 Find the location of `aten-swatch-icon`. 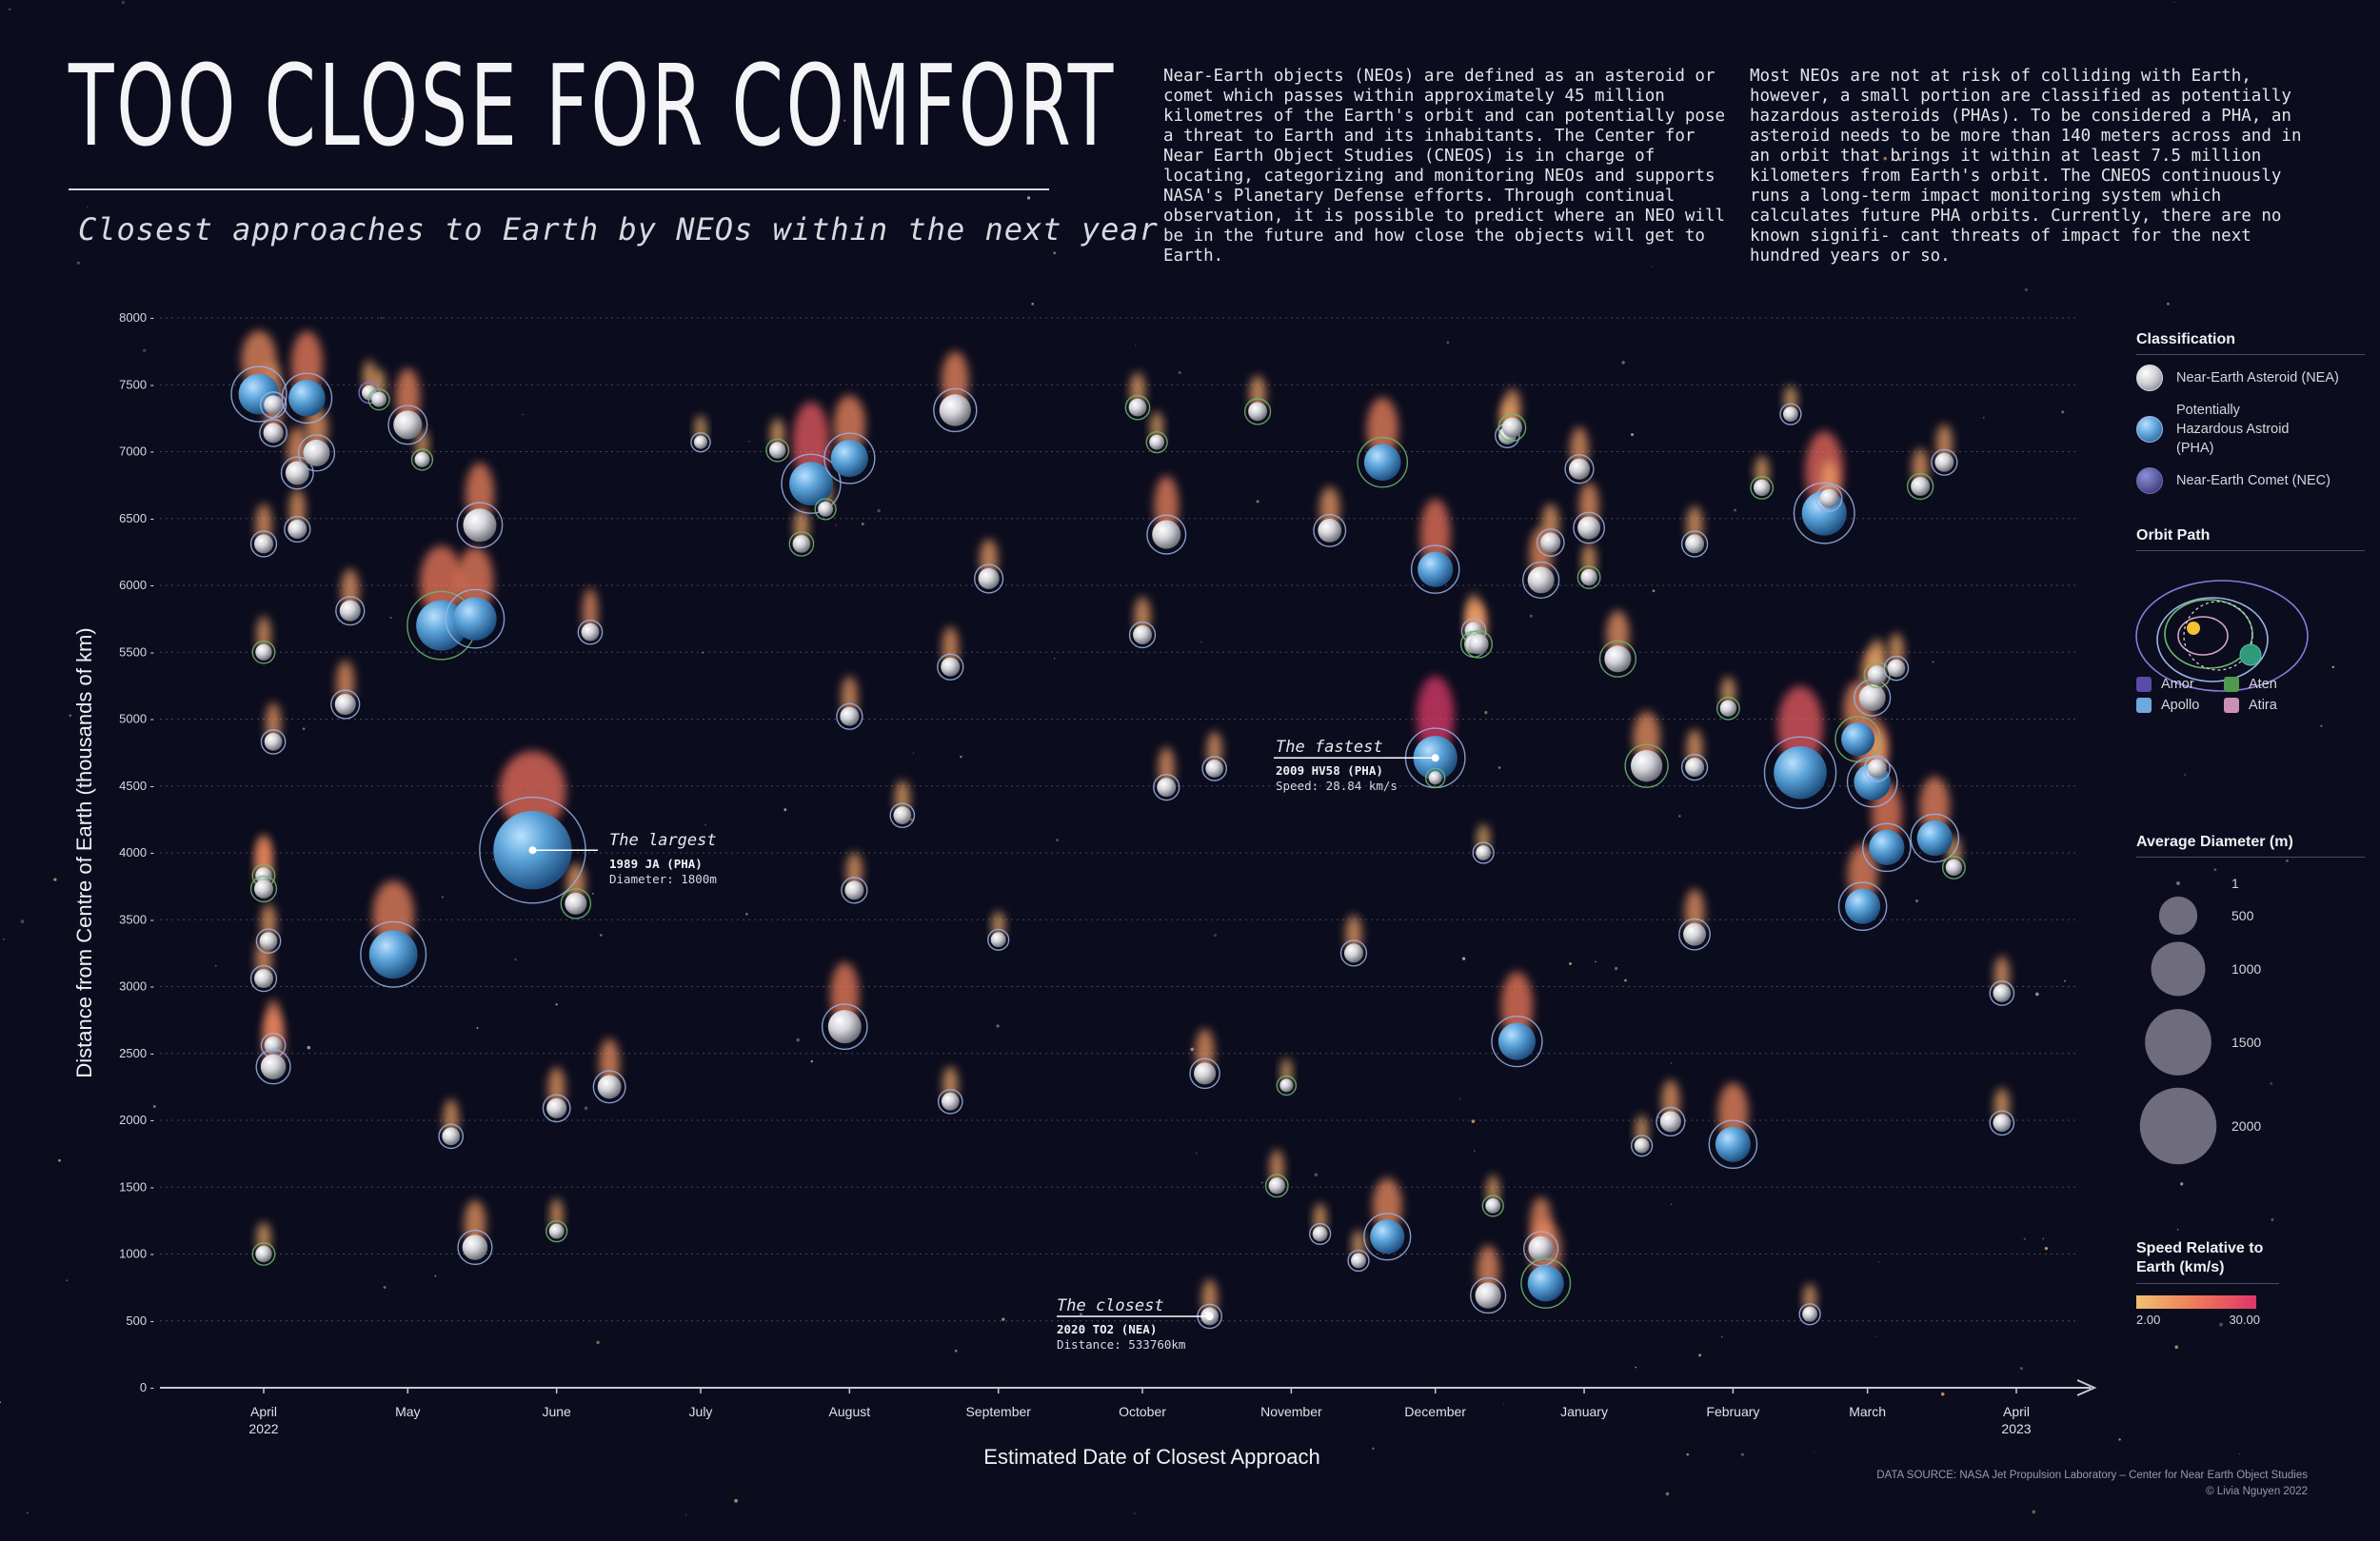

aten-swatch-icon is located at coordinates (2231, 684).